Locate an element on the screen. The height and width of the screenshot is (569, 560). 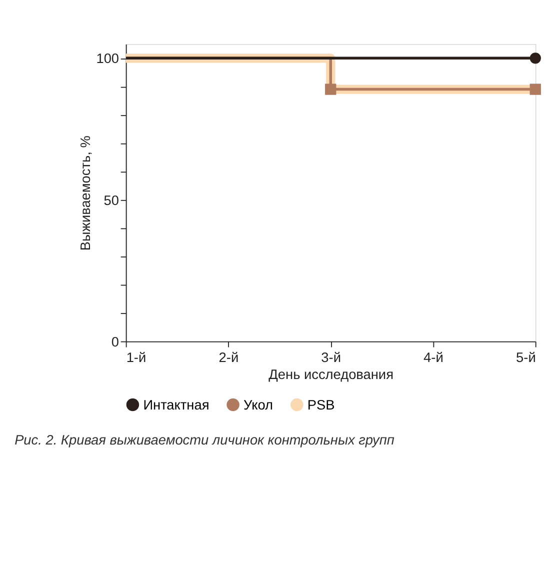
legend-label: PSB is located at coordinates (321, 404).